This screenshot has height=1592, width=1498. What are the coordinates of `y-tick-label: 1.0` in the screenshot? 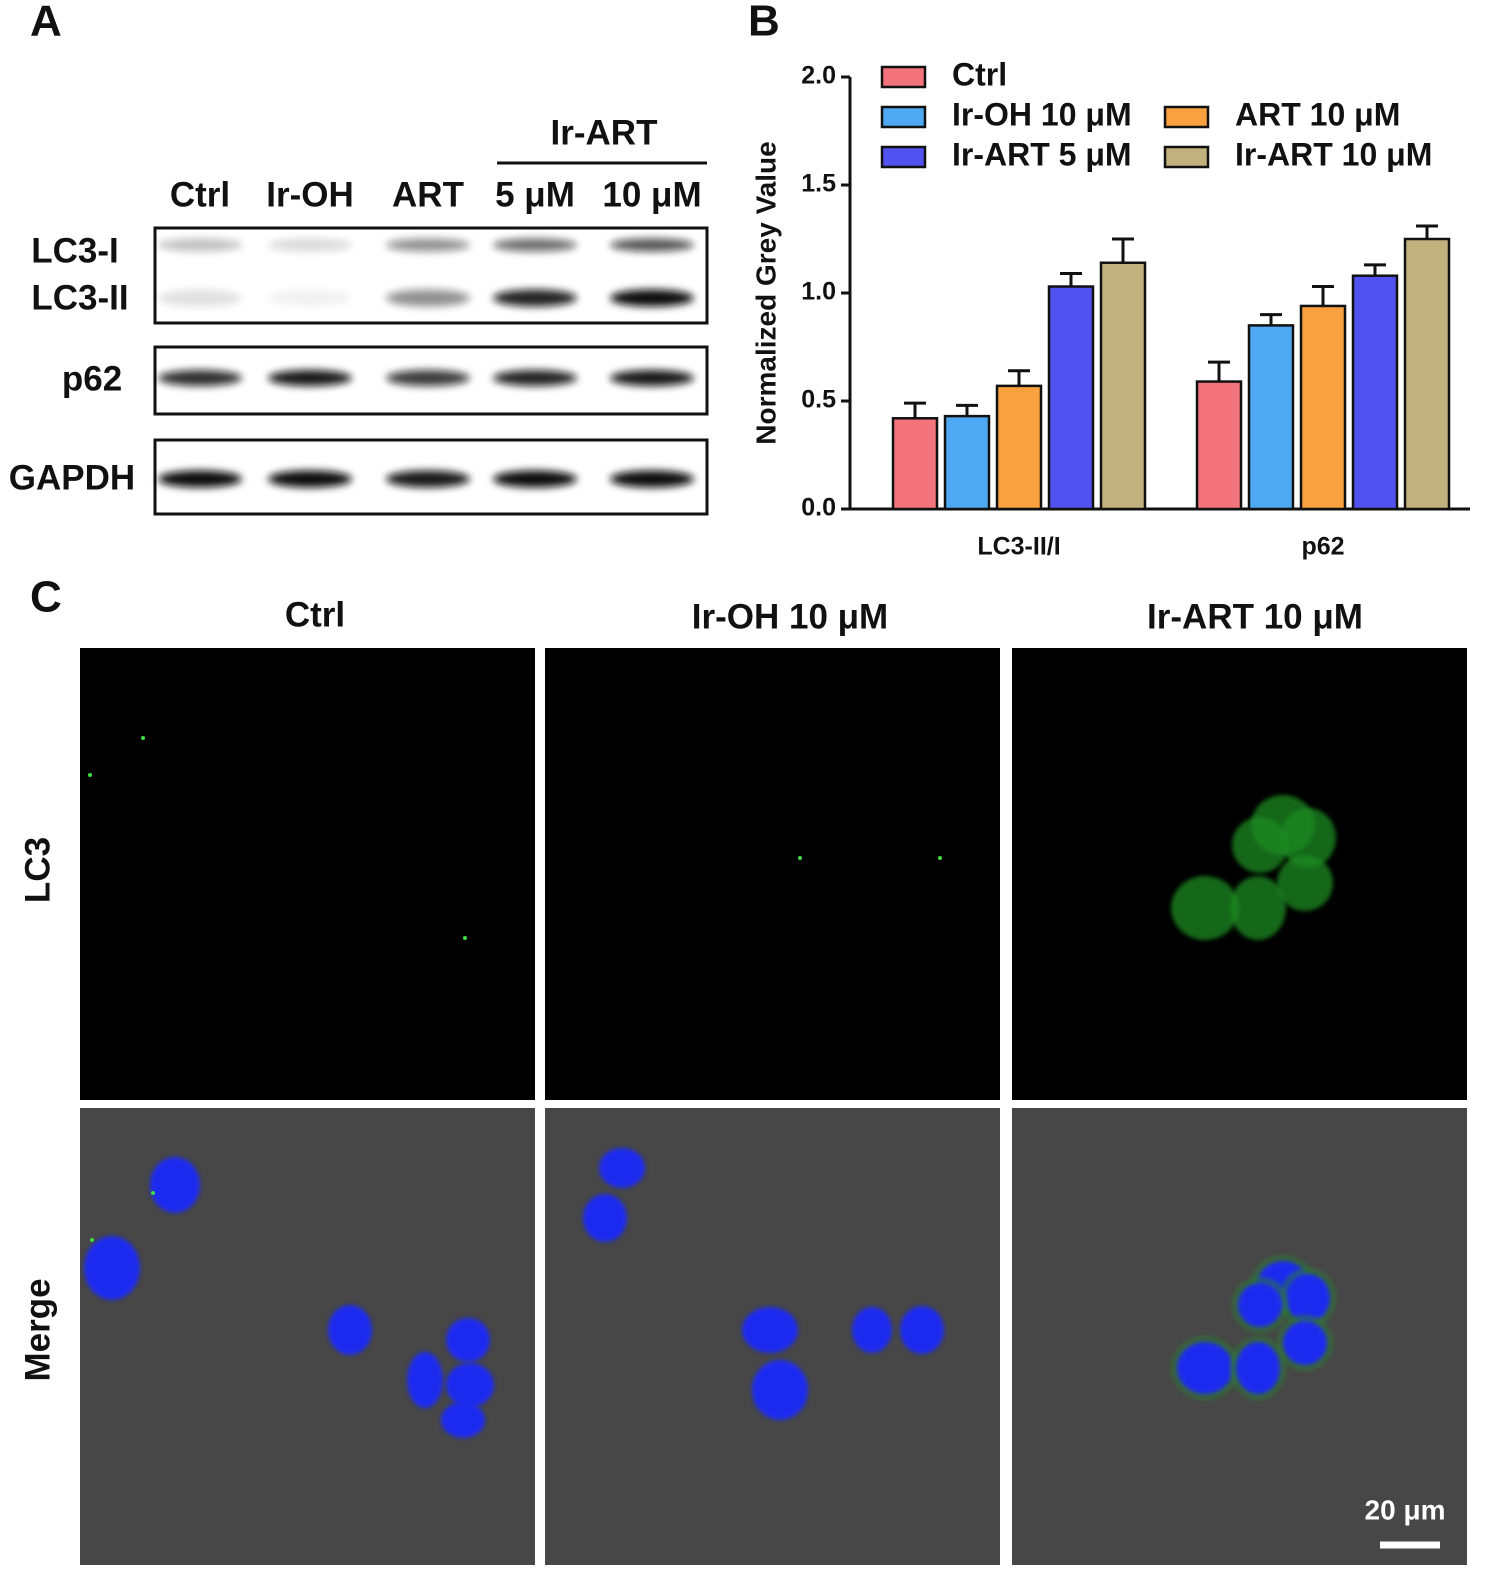 It's located at (818, 292).